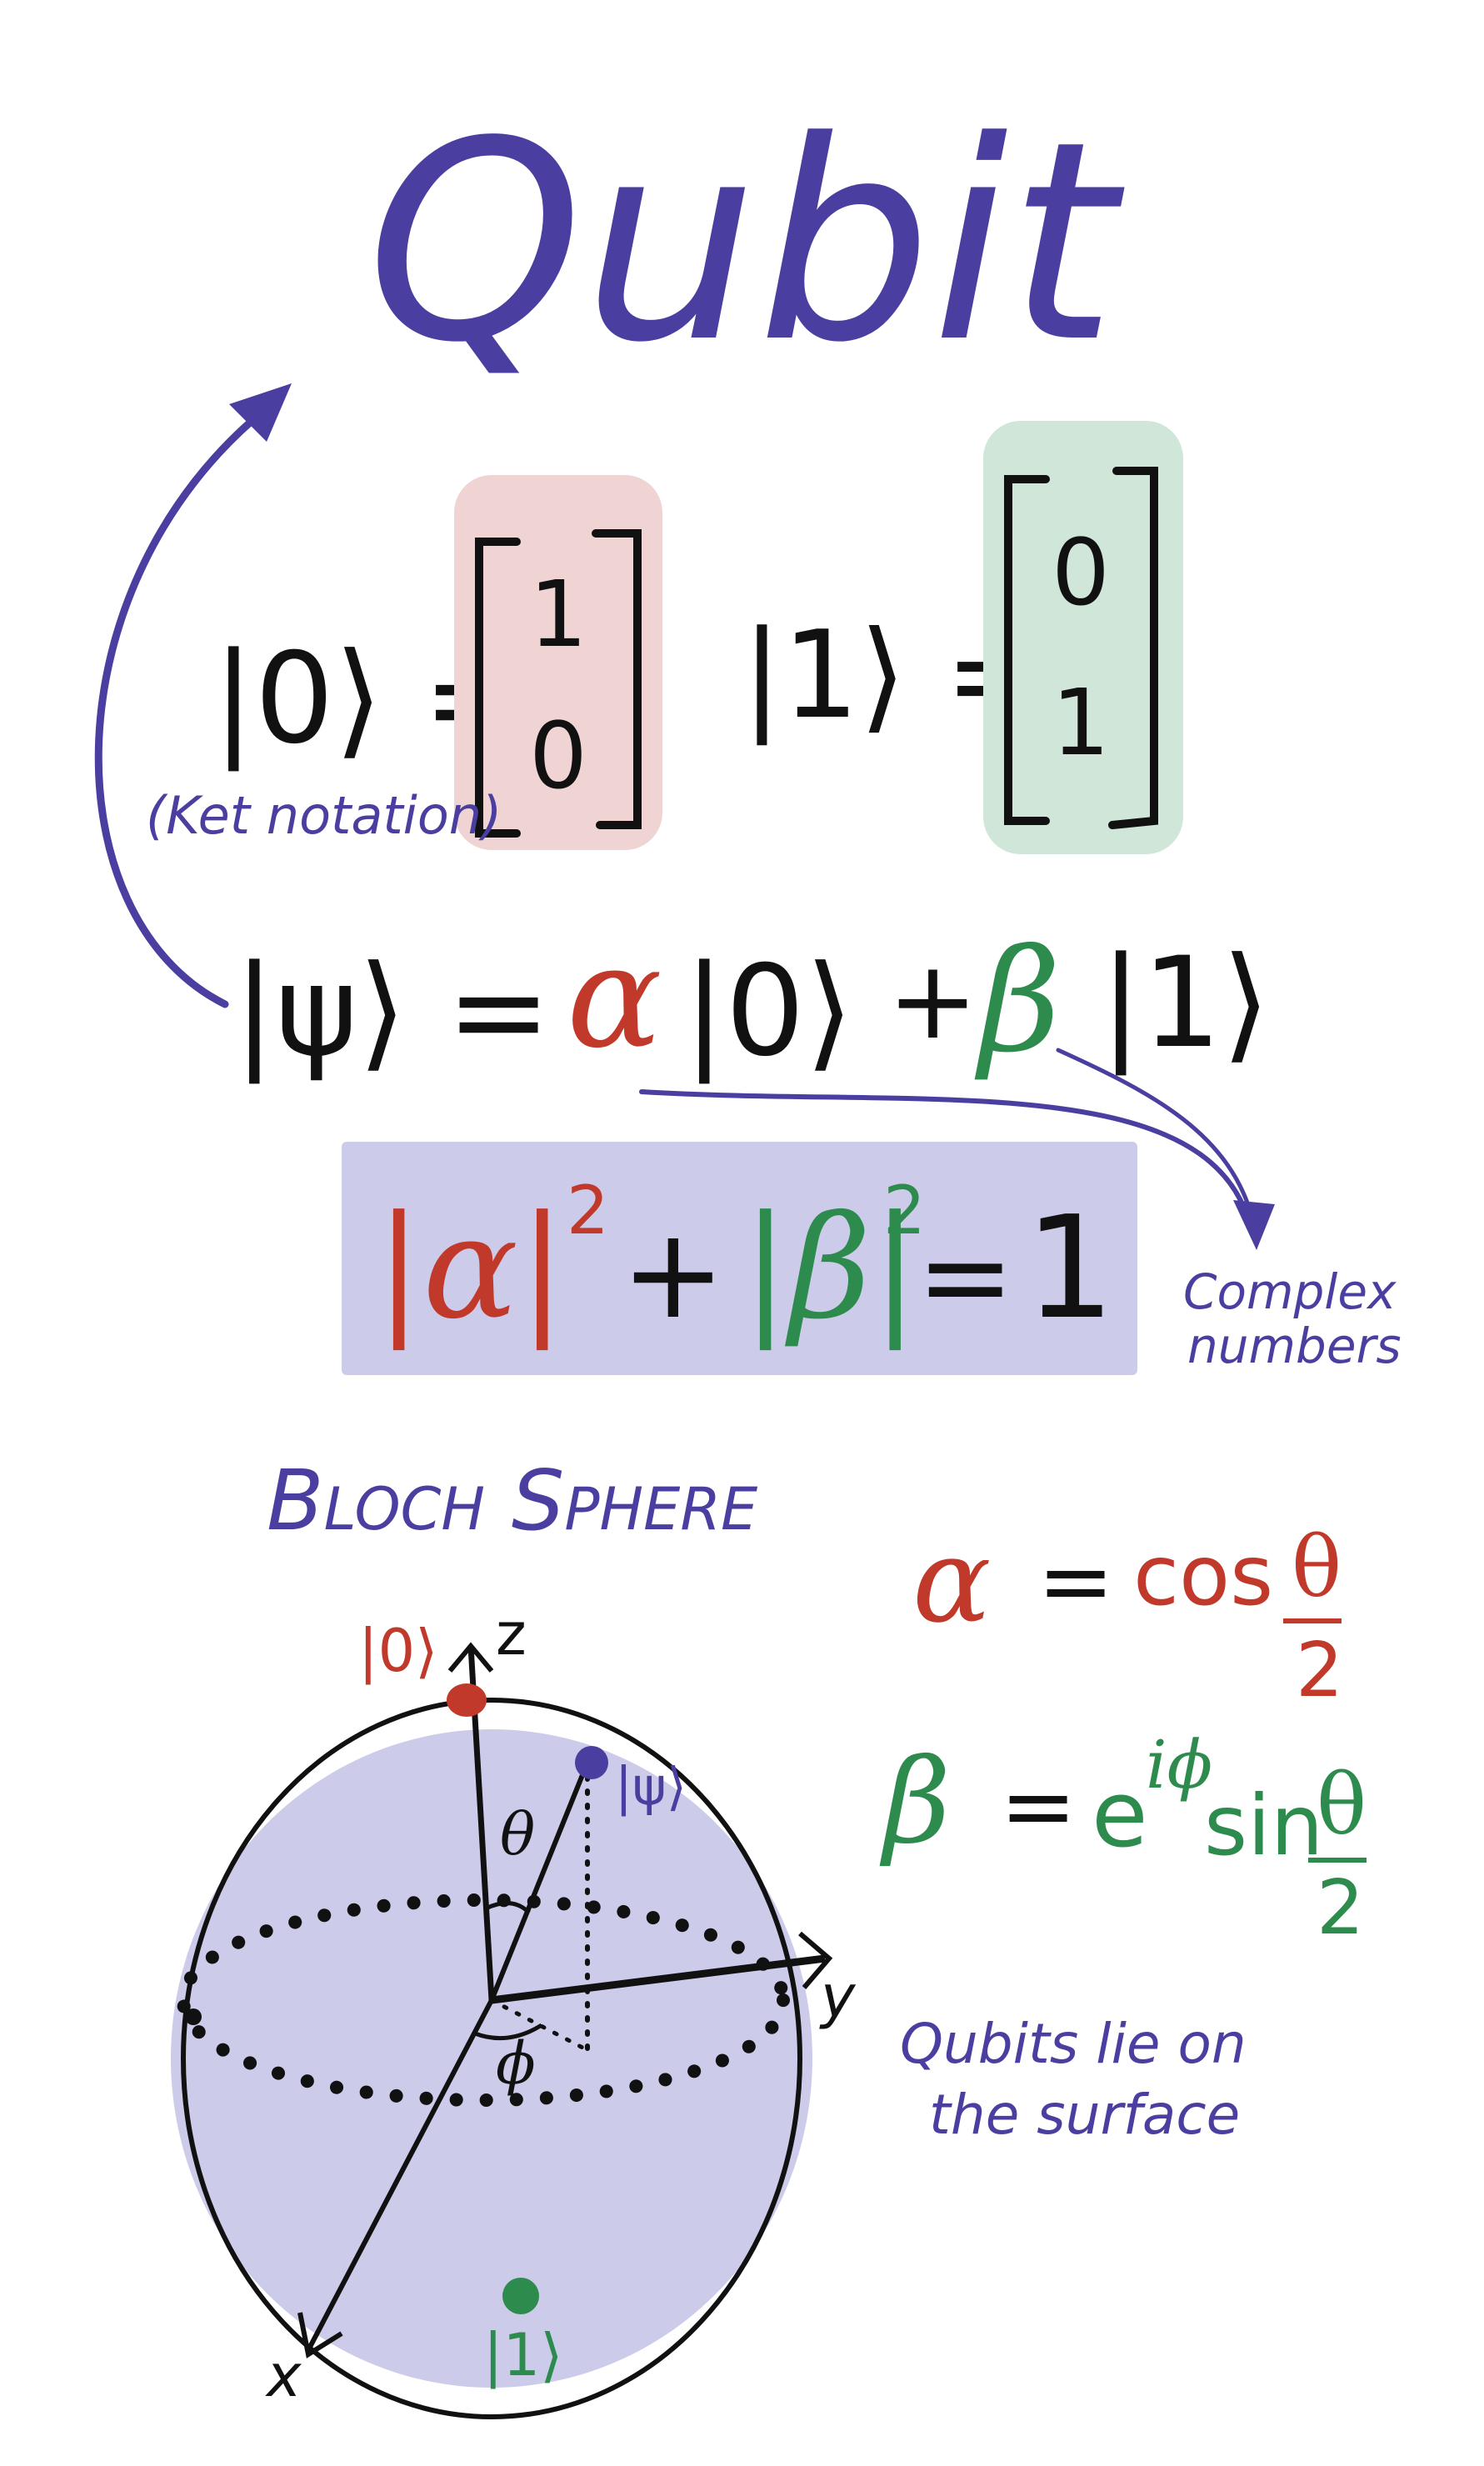 This screenshot has height=2466, width=1484. I want to click on ket1-vector-top: 0, so click(1081, 572).